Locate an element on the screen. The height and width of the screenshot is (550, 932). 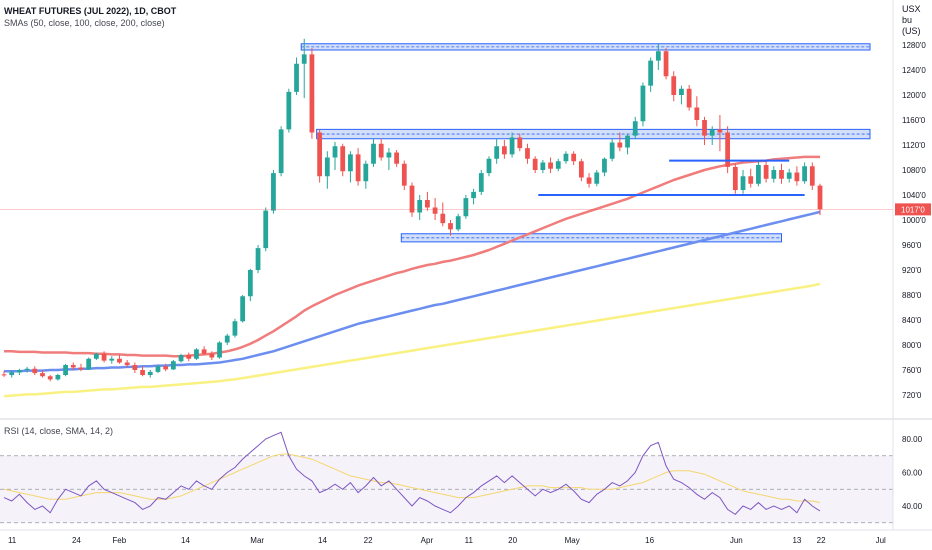
price-tick-label: 920'0 is located at coordinates (912, 270).